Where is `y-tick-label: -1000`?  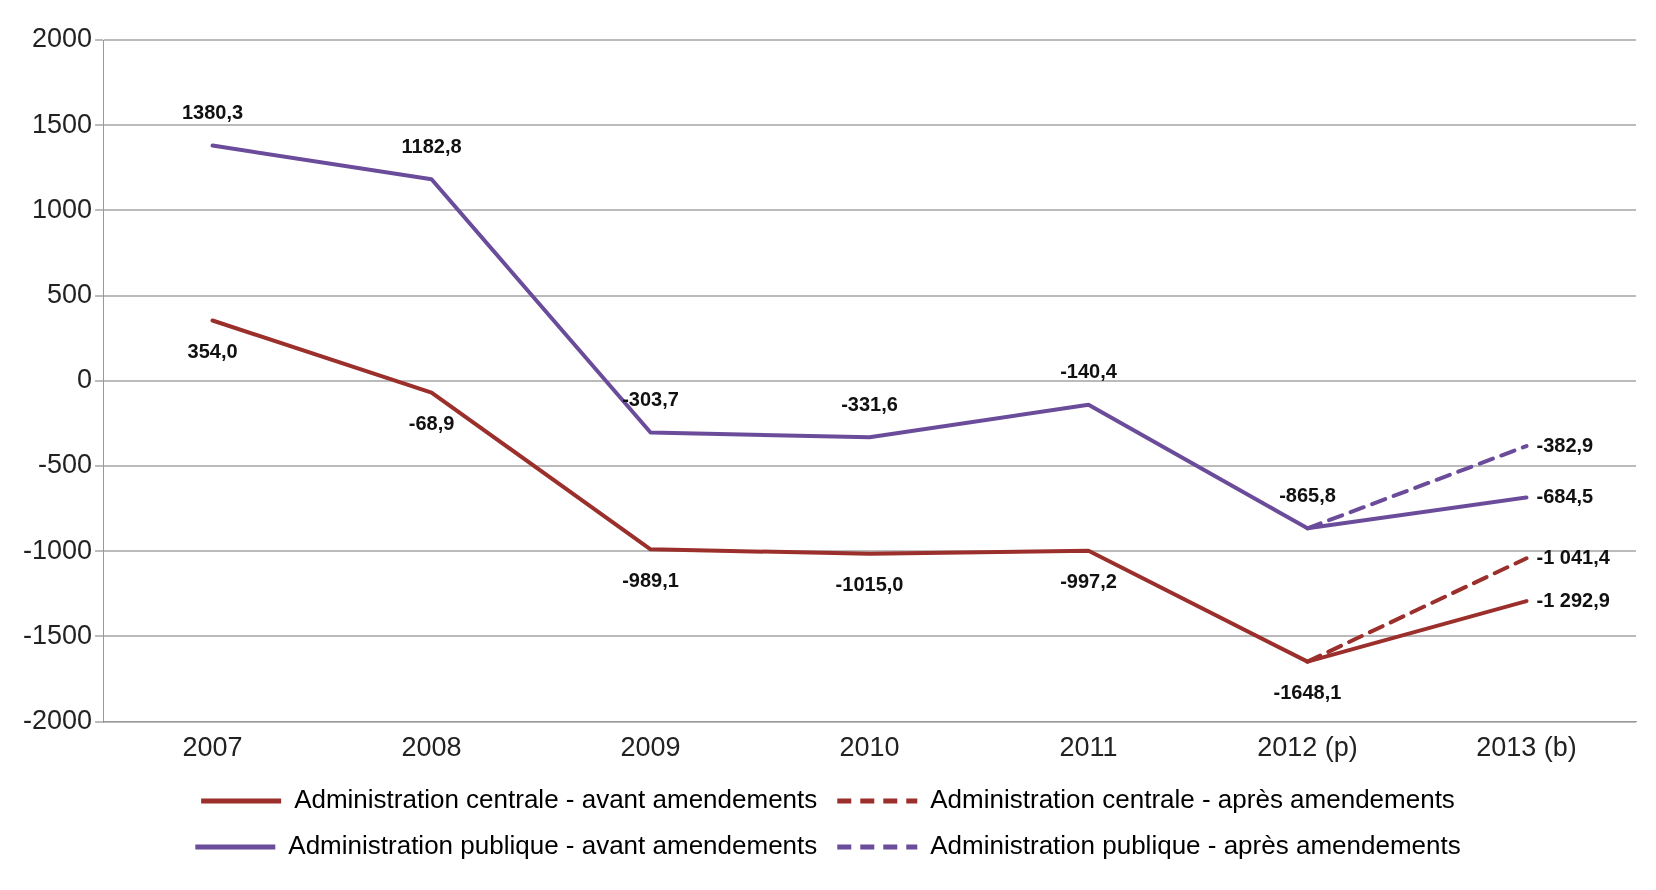 y-tick-label: -1000 is located at coordinates (57, 549).